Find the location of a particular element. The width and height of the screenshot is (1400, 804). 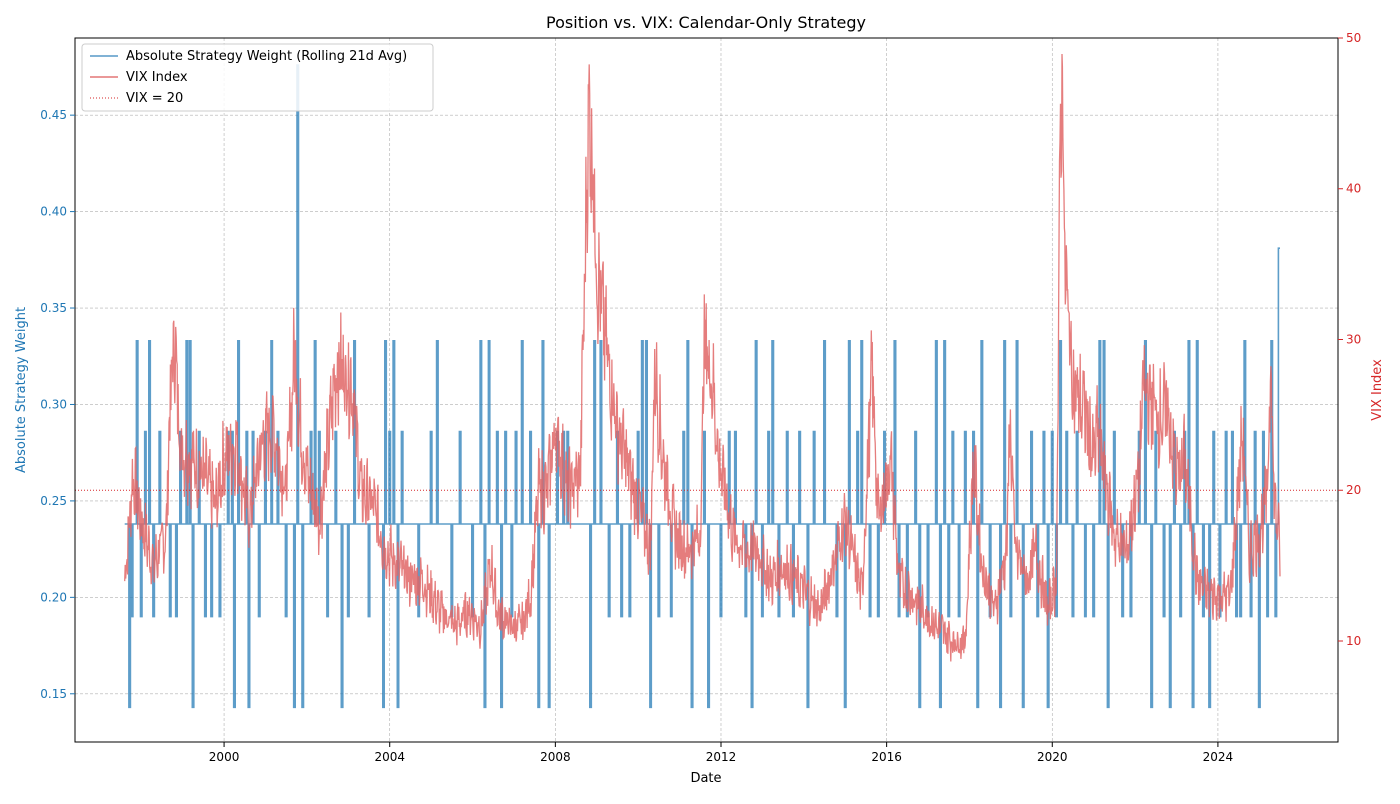

x-tick-label: 2020 is located at coordinates (1052, 757).